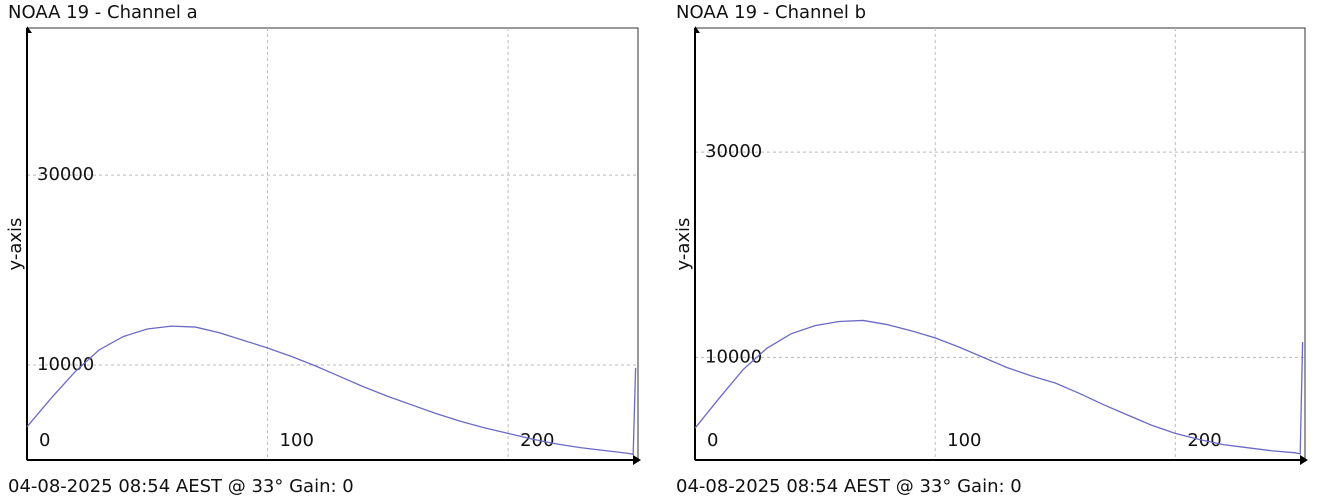 The width and height of the screenshot is (1334, 500). Describe the element at coordinates (771, 12) in the screenshot. I see `chart-title: NOAA 19 - Channel b` at that location.